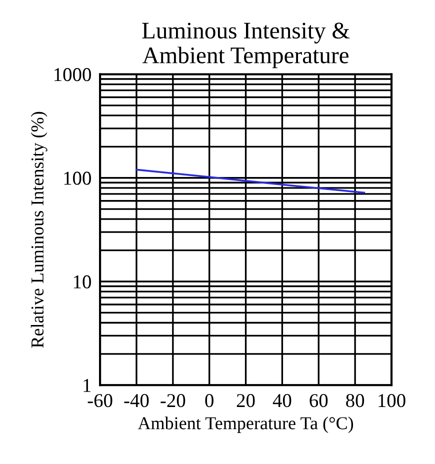 The height and width of the screenshot is (464, 435). I want to click on chart-title: Luminous Intensity & Ambient Temperature, so click(246, 45).